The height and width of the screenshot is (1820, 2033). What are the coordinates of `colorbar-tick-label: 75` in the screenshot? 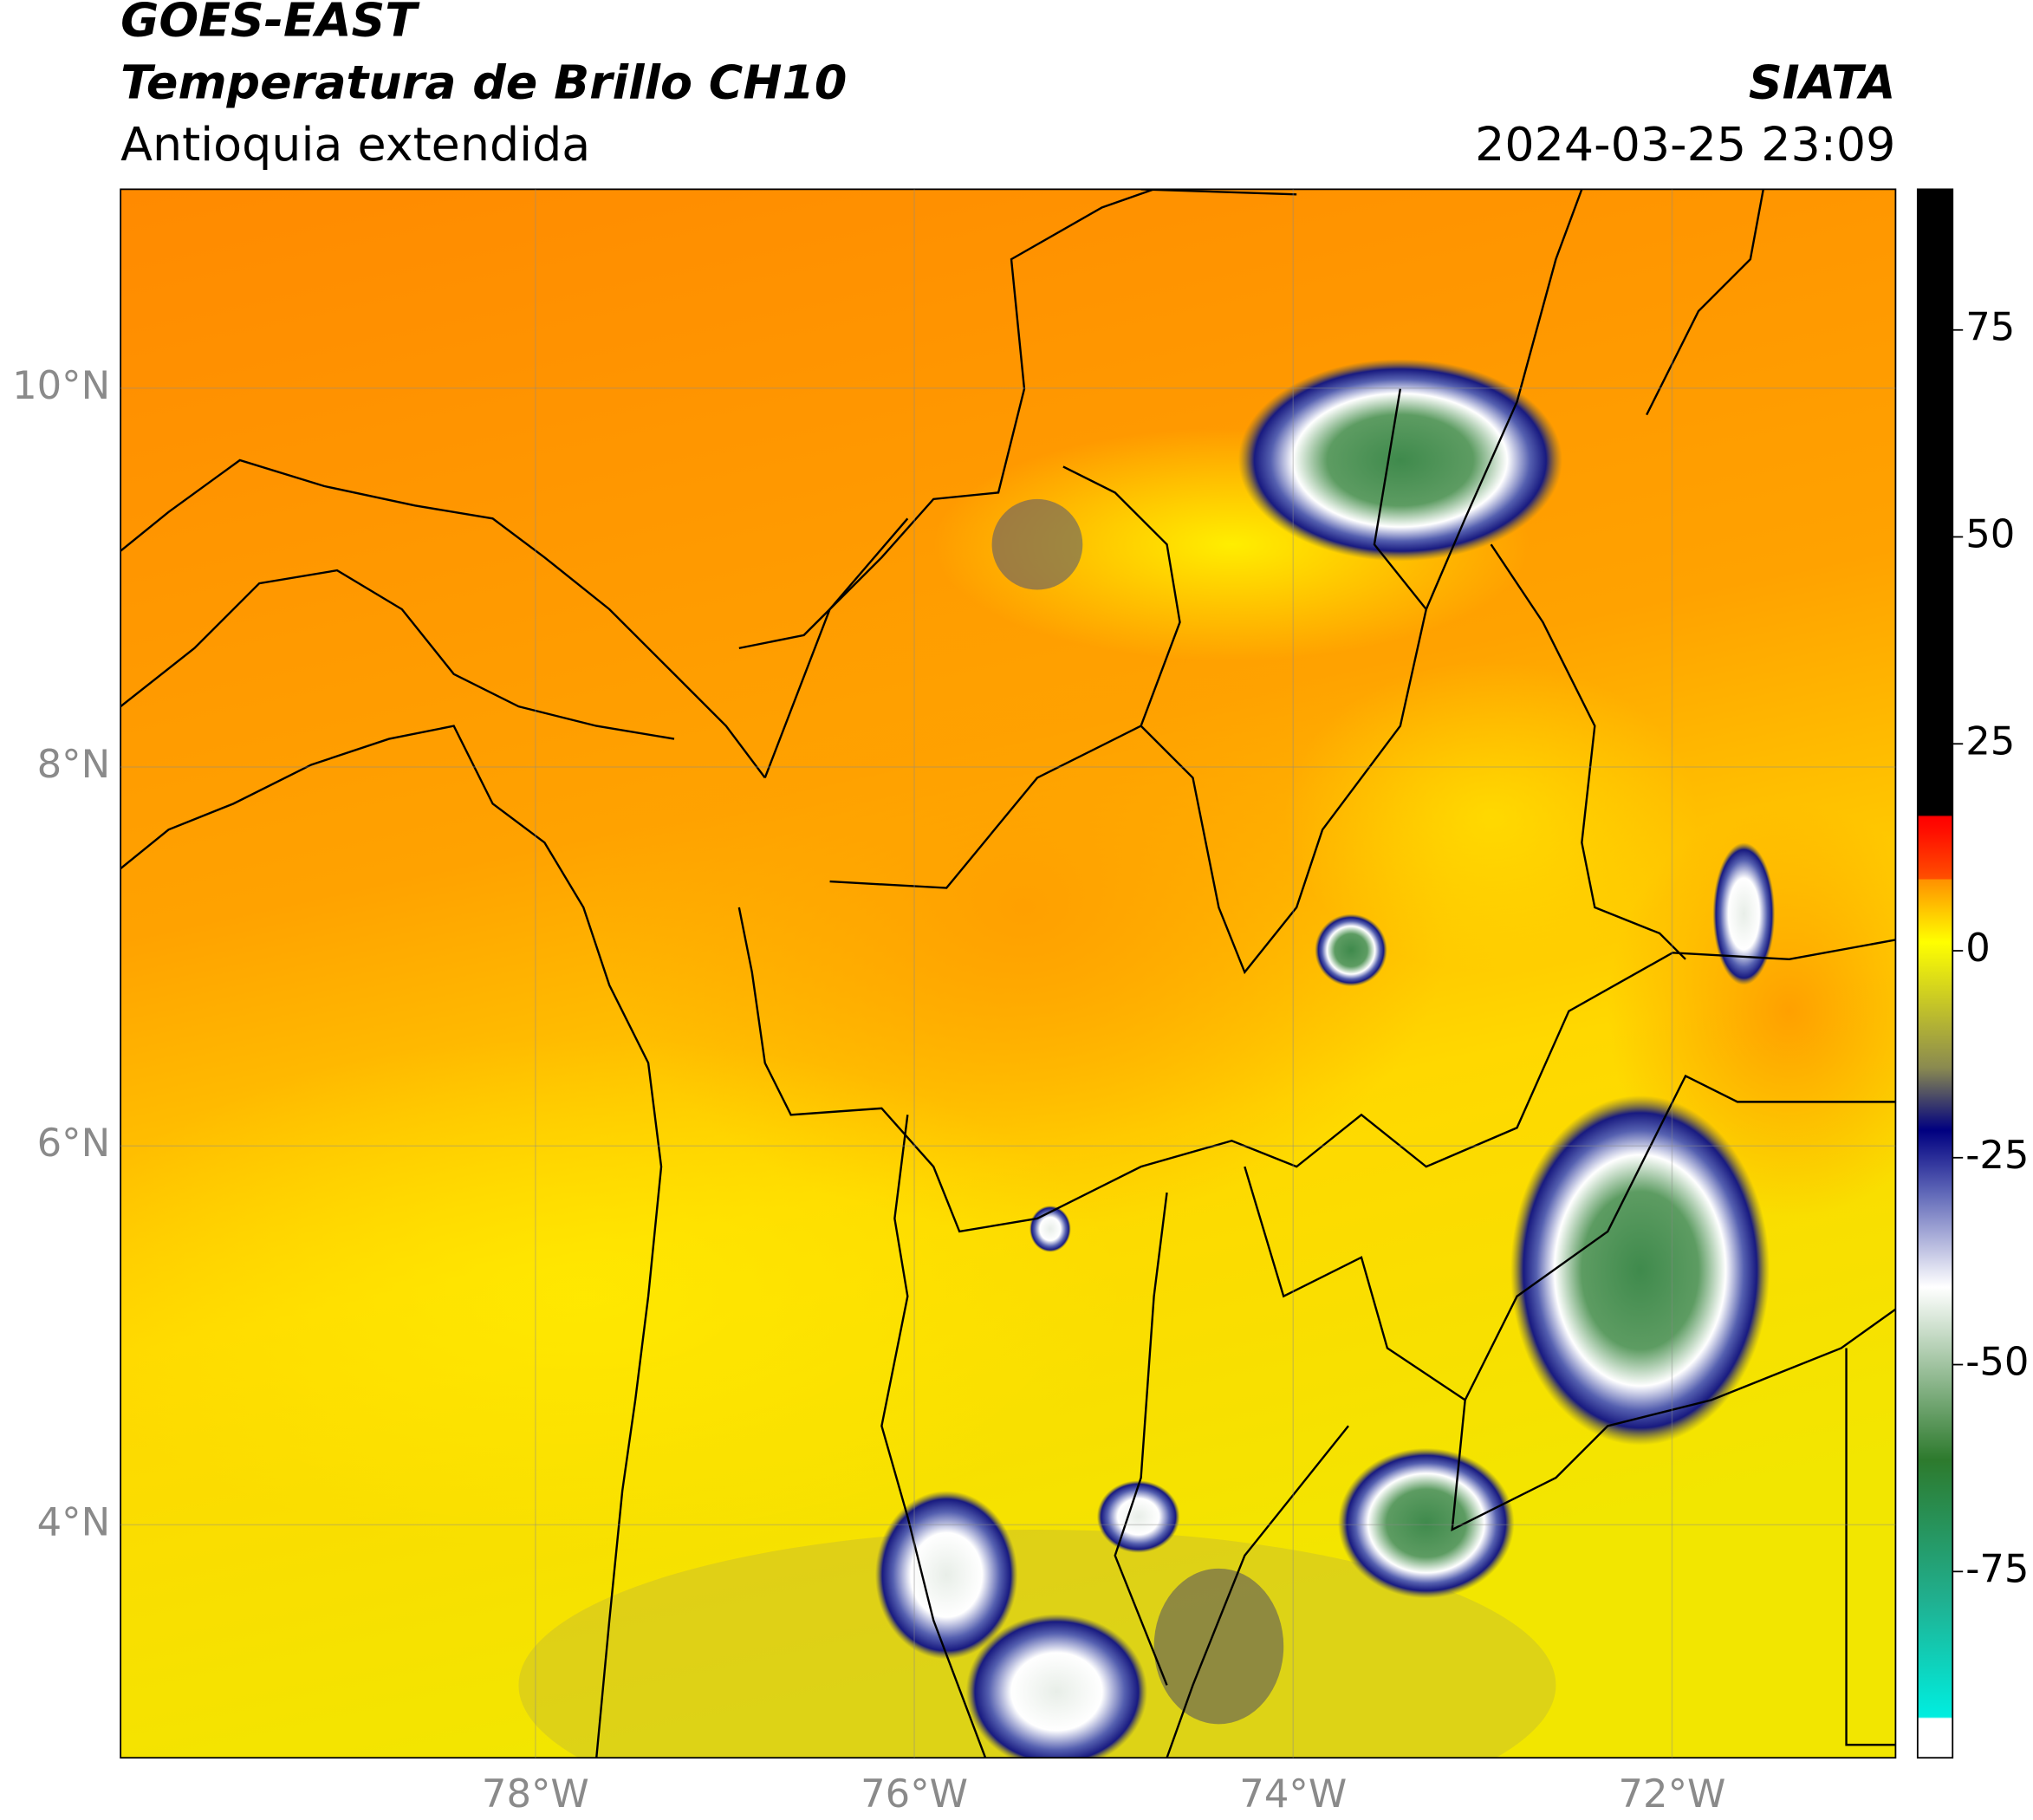 It's located at (1990, 327).